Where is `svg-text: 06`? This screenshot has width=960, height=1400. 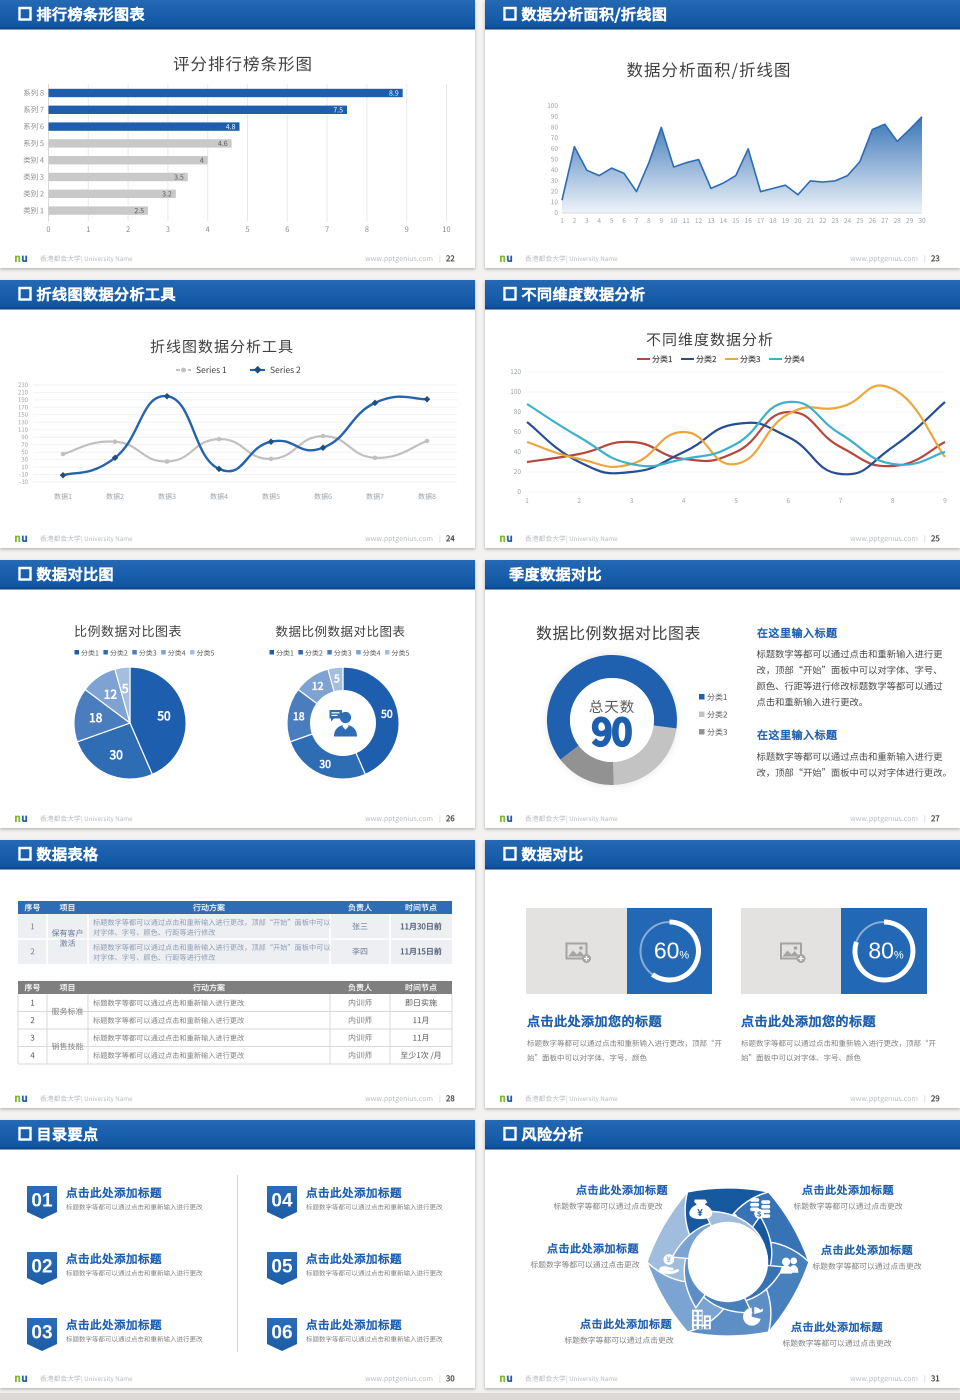
svg-text: 06 is located at coordinates (281, 1333).